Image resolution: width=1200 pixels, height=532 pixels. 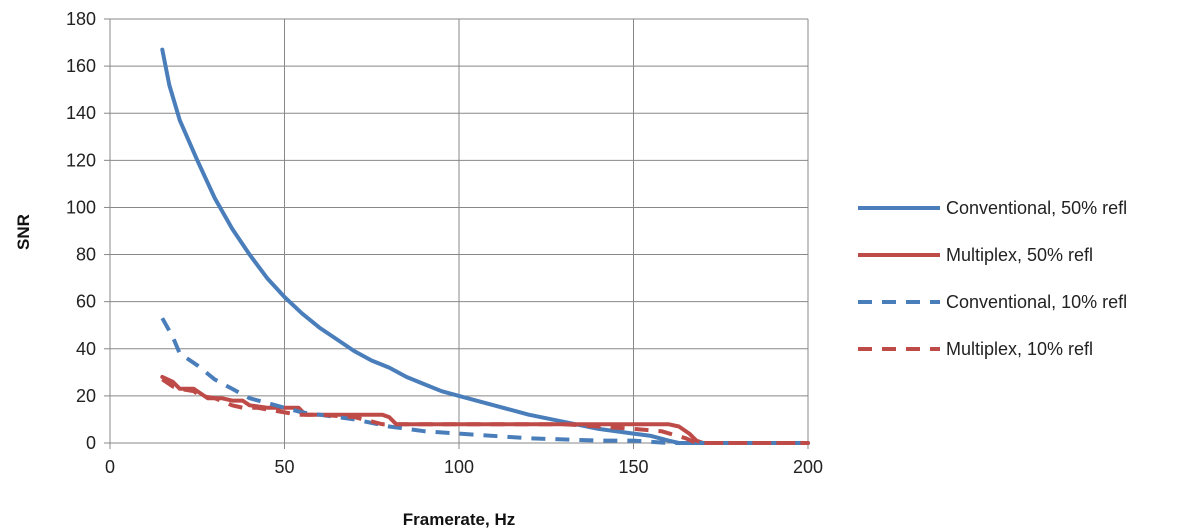 What do you see at coordinates (459, 467) in the screenshot?
I see `x-tick-label: 100` at bounding box center [459, 467].